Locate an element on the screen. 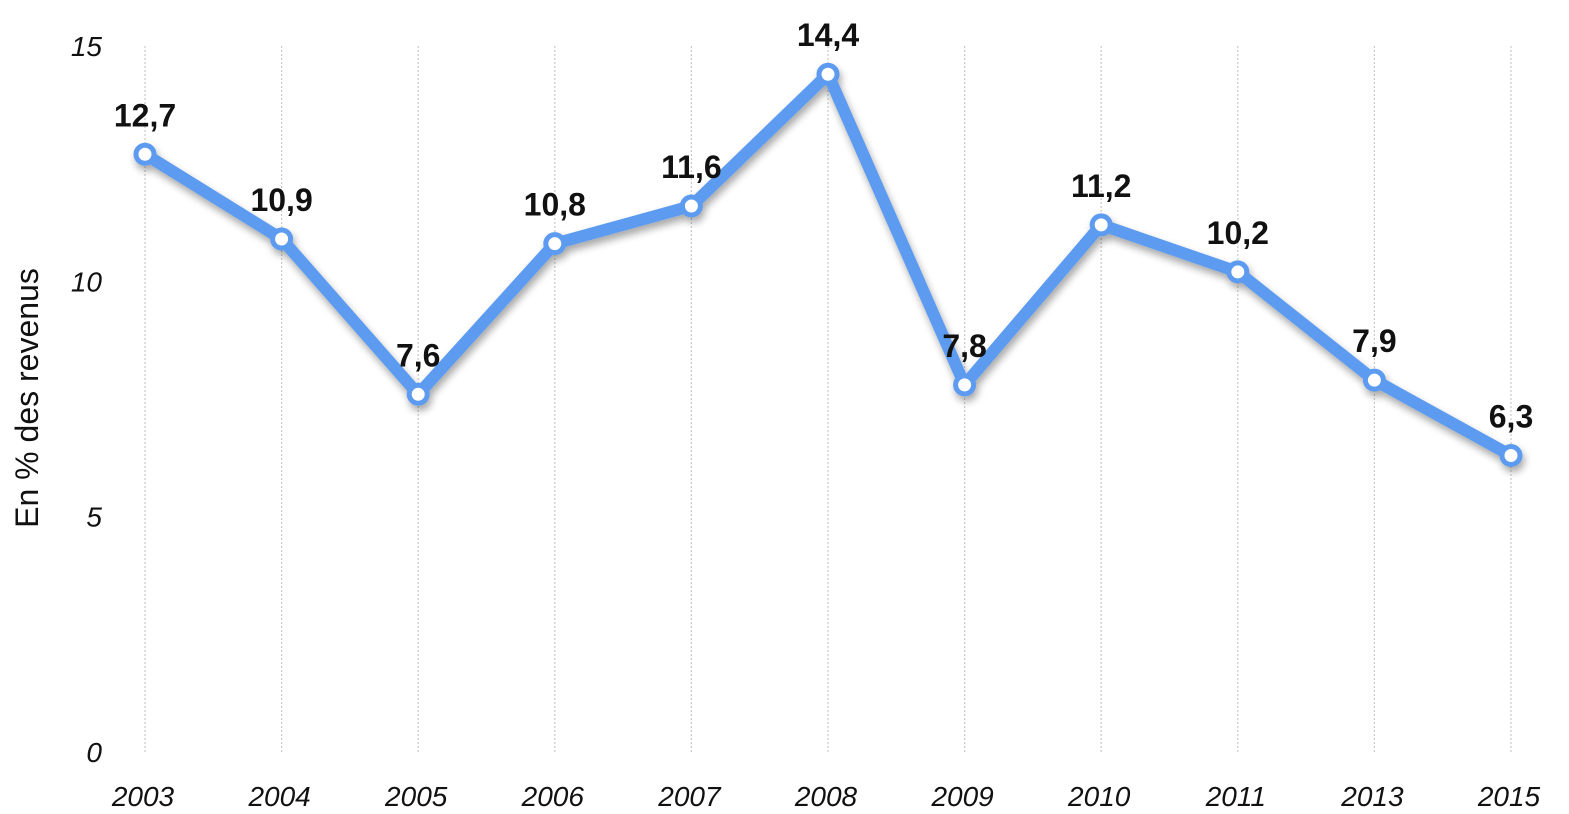  x-tick-2008: 2008 is located at coordinates (826, 796).